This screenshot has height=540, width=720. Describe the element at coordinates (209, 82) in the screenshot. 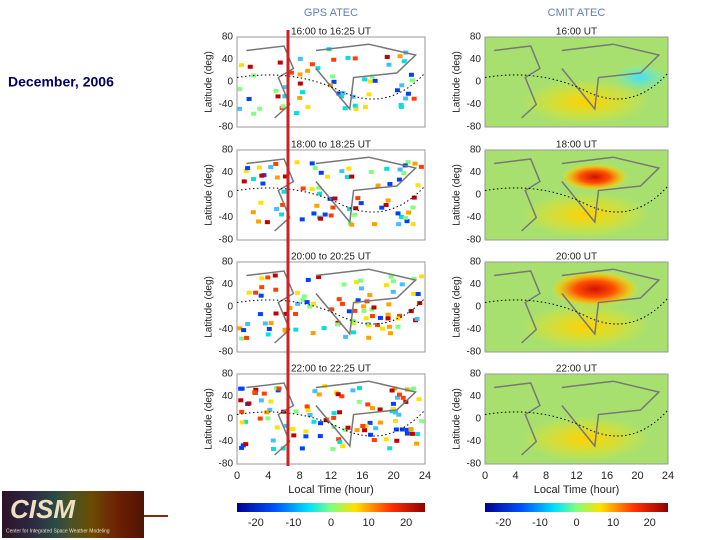

I see `y-axis-label: Latitude (deg)` at that location.